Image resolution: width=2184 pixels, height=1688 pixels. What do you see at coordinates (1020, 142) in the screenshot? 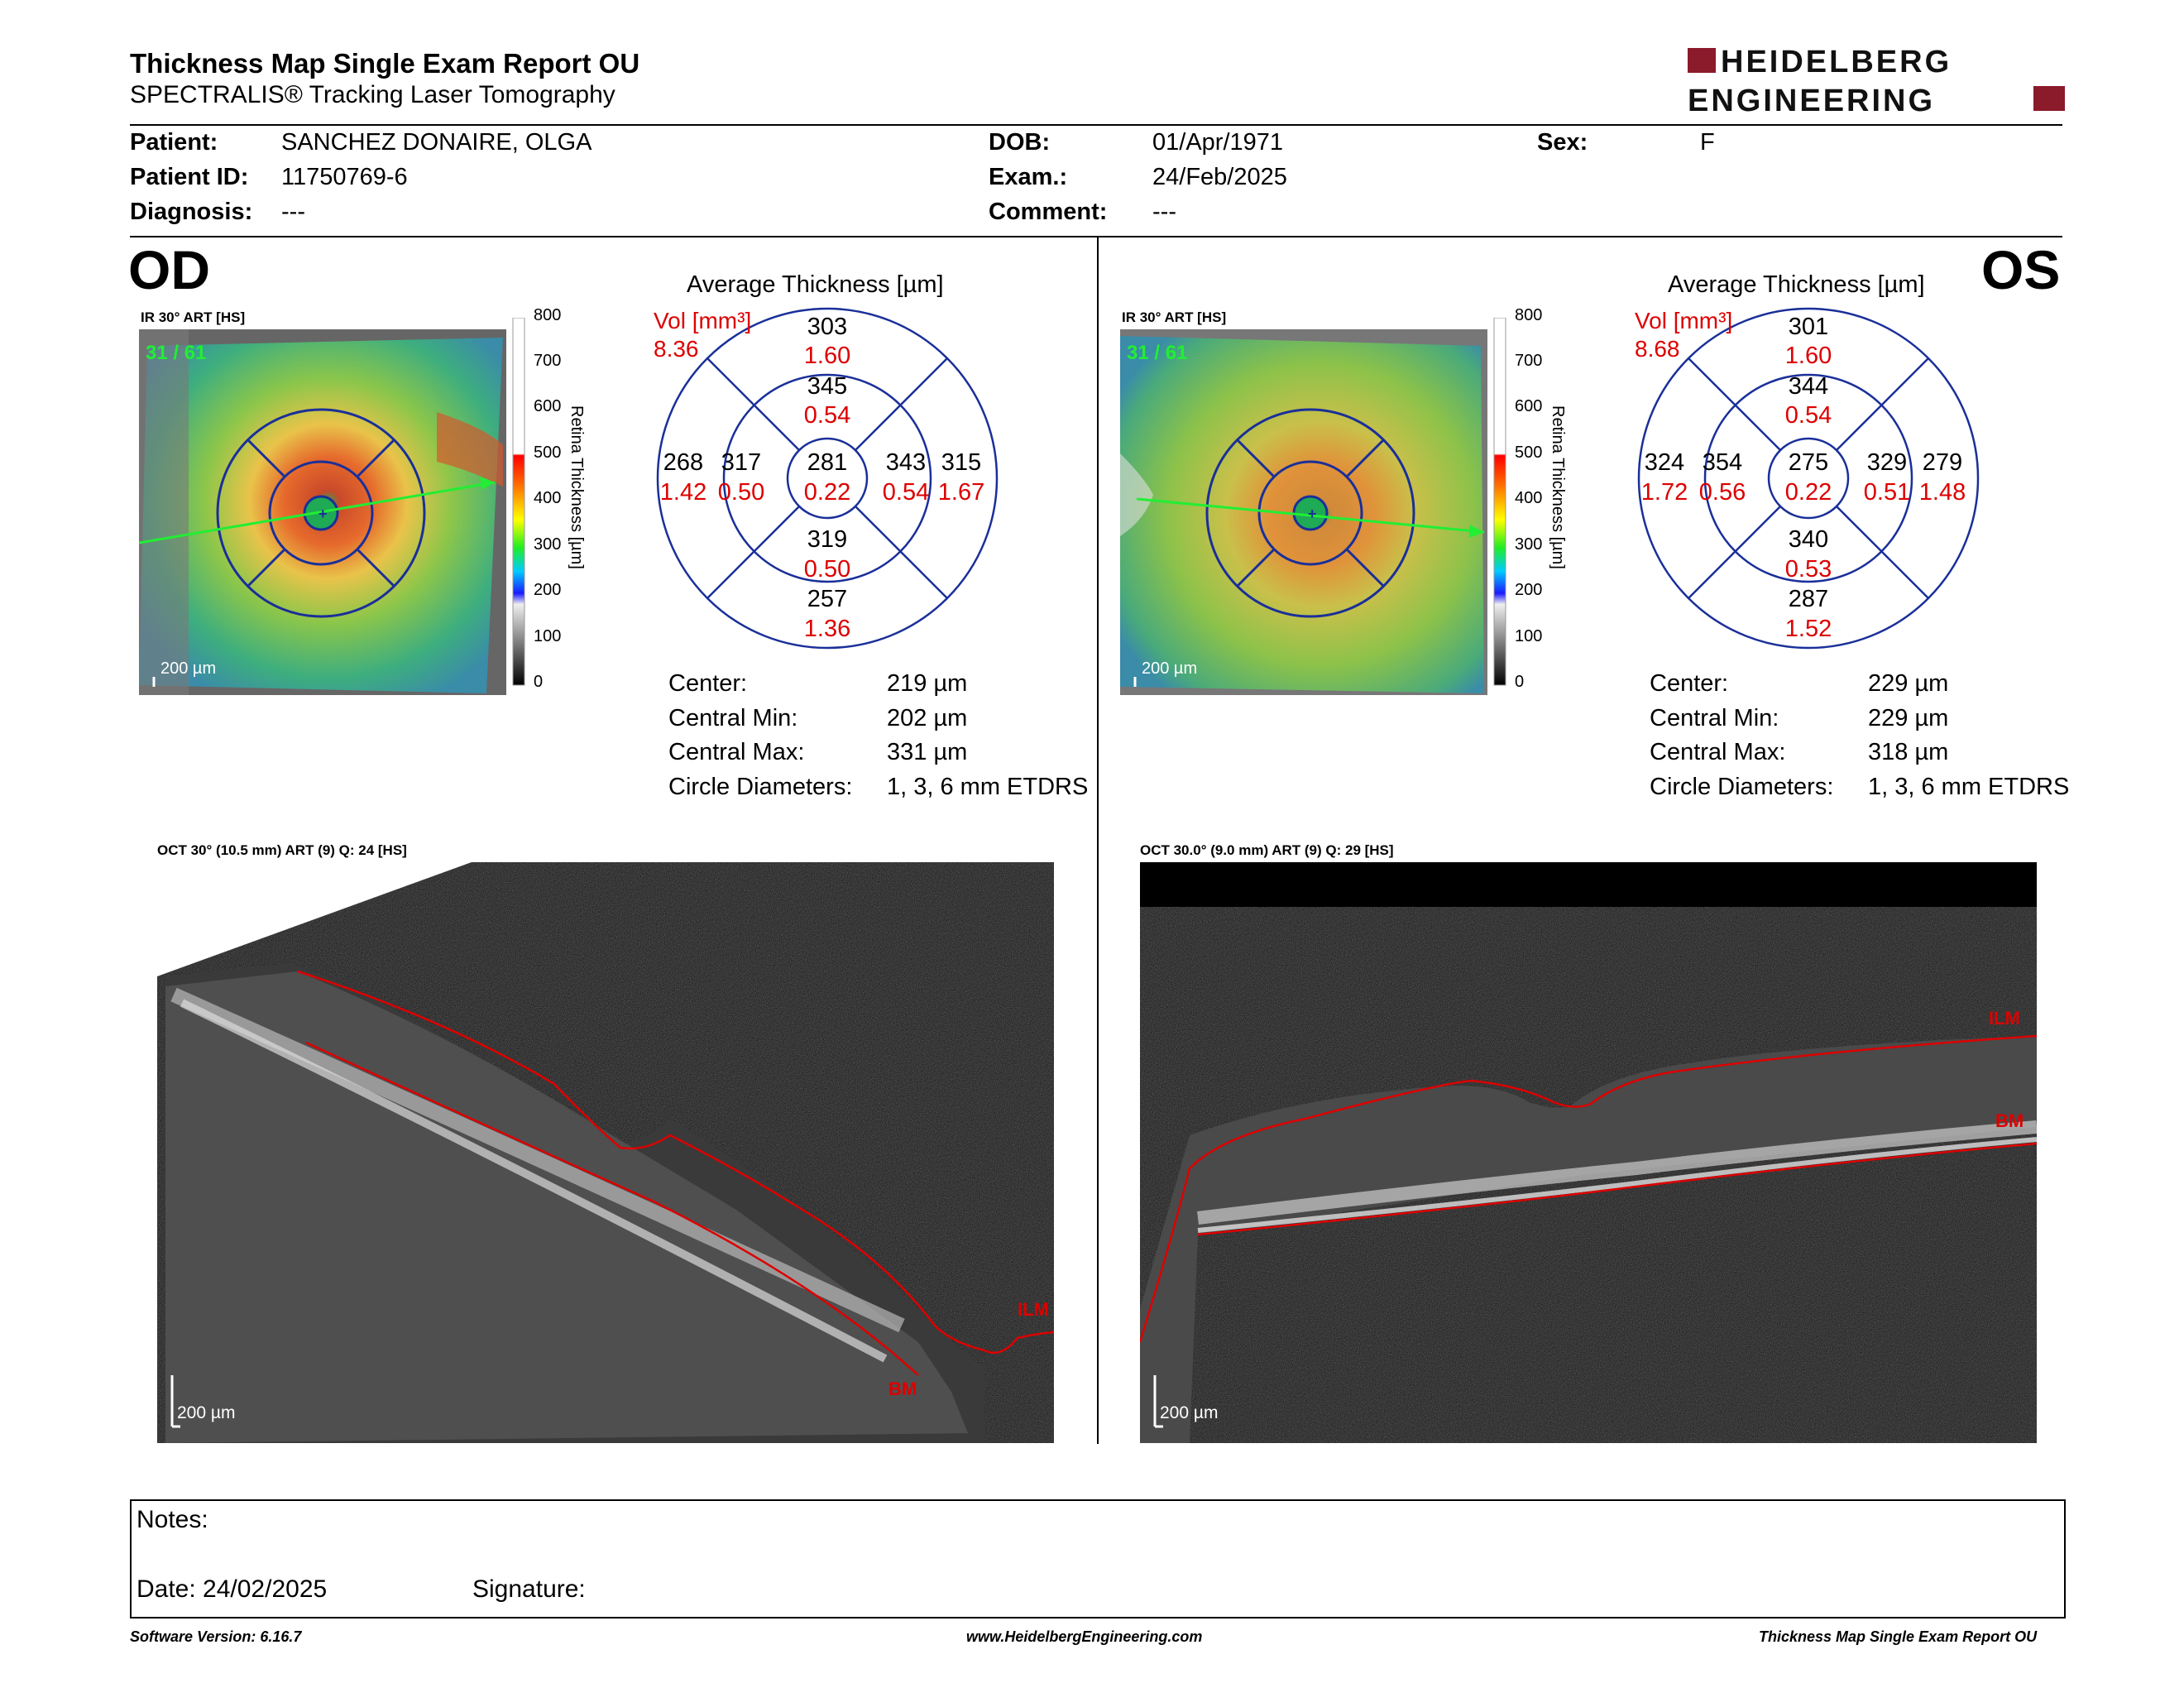
I see `dob-label: DOB:` at bounding box center [1020, 142].